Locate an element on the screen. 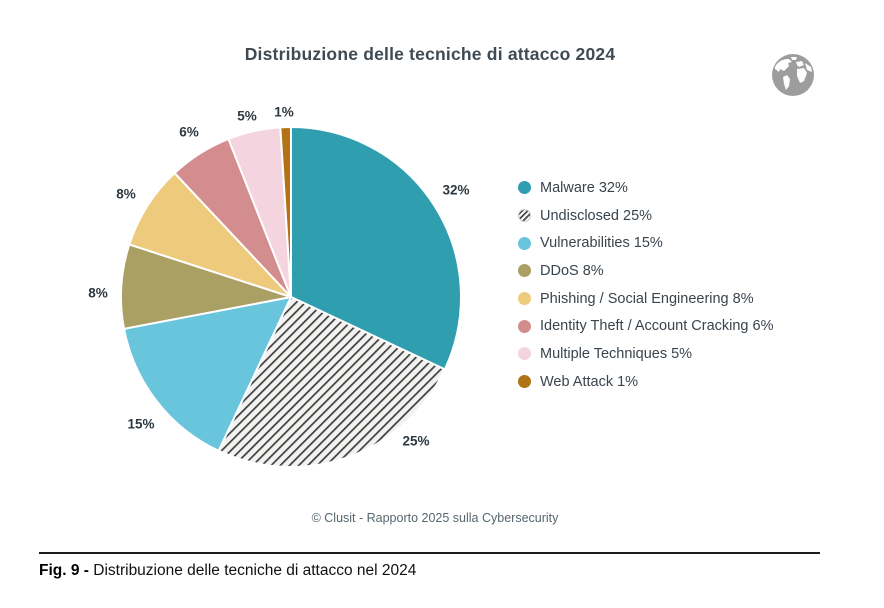 Image resolution: width=884 pixels, height=608 pixels. hatched-swatch-icon is located at coordinates (524, 216).